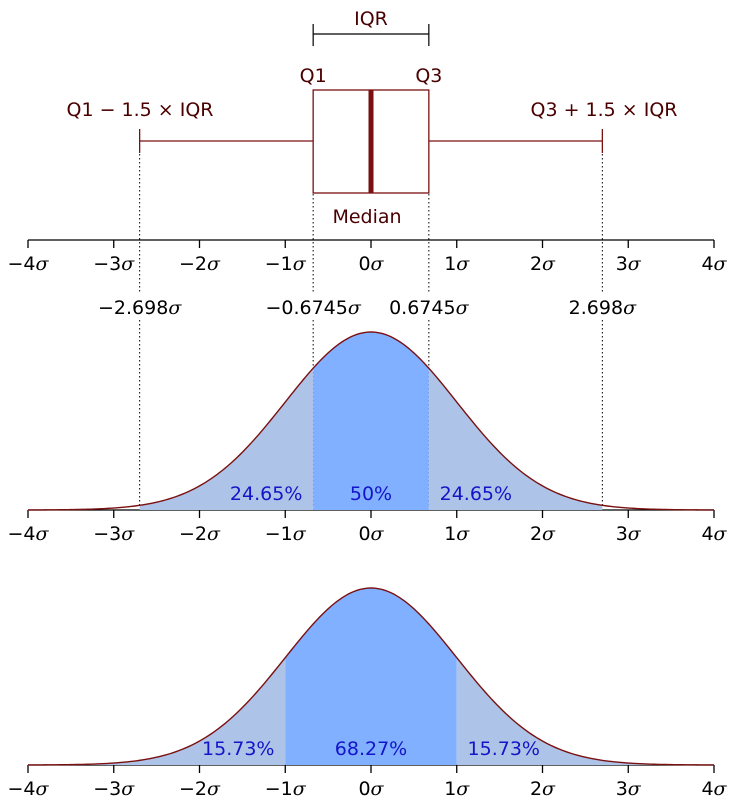  Describe the element at coordinates (367, 308) in the screenshot. I see `quantile-labels: −2.698σ −0.6745σ 0.6745σ 2.698σ` at that location.